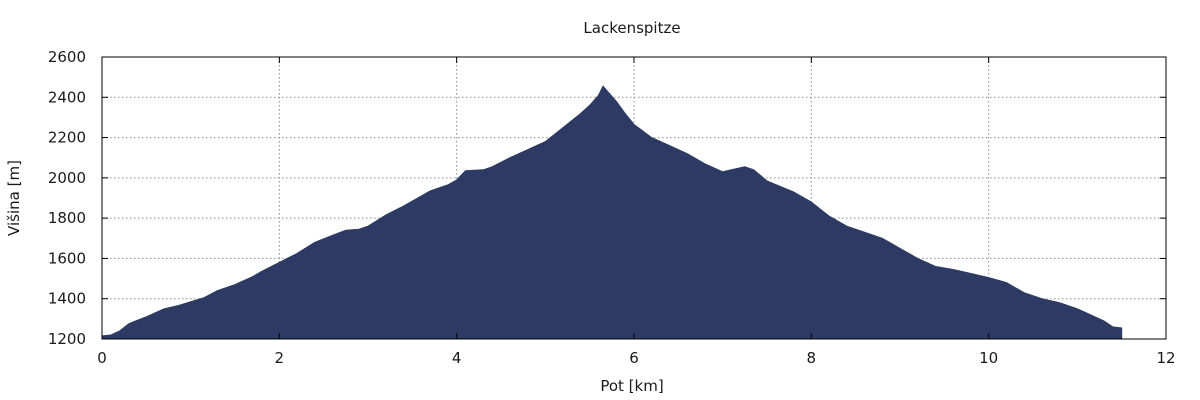 The image size is (1200, 400). Describe the element at coordinates (457, 358) in the screenshot. I see `x-tick-label: 4` at that location.